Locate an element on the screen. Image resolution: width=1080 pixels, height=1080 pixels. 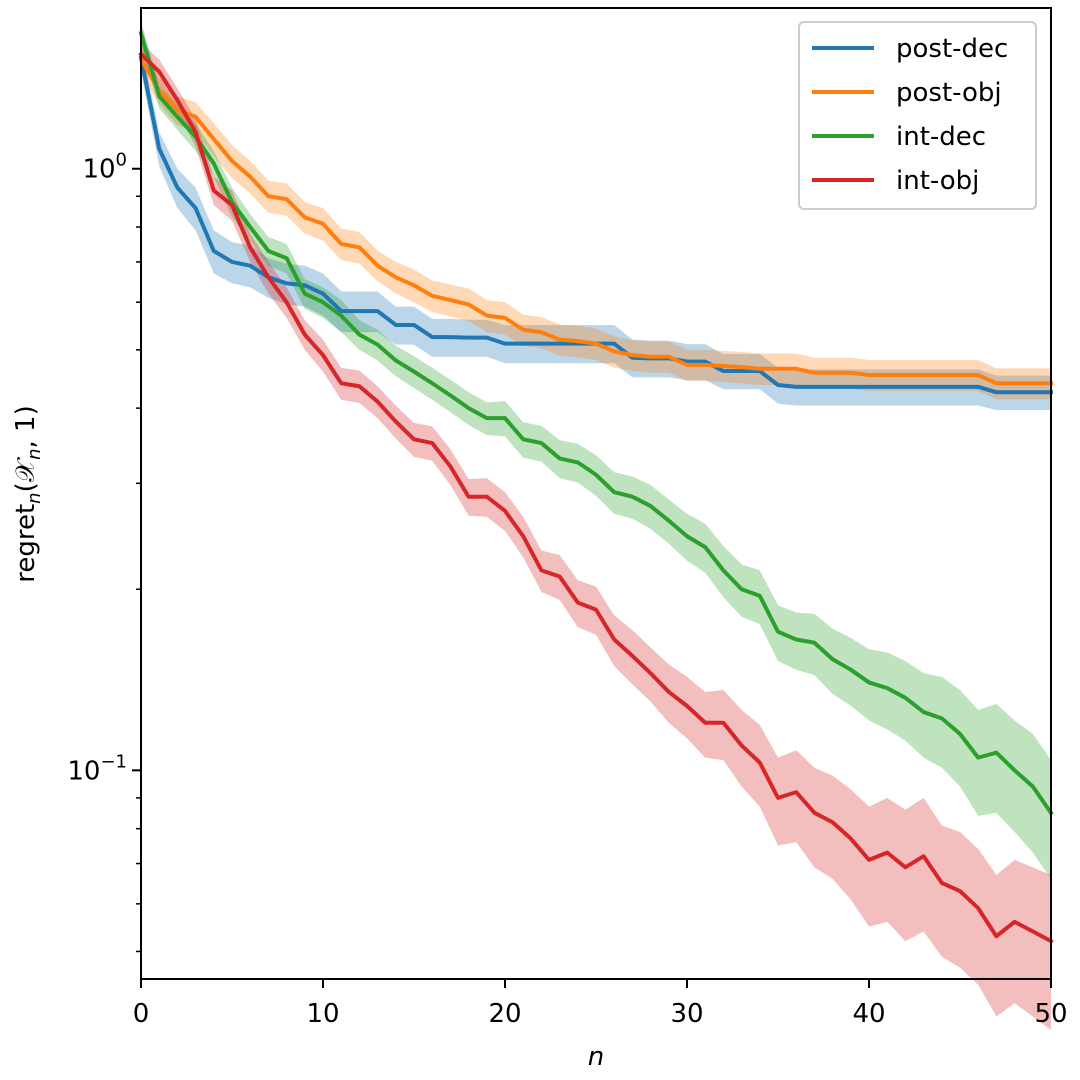
legend: post-dec post-obj int-dec int-obj is located at coordinates (917, 115).